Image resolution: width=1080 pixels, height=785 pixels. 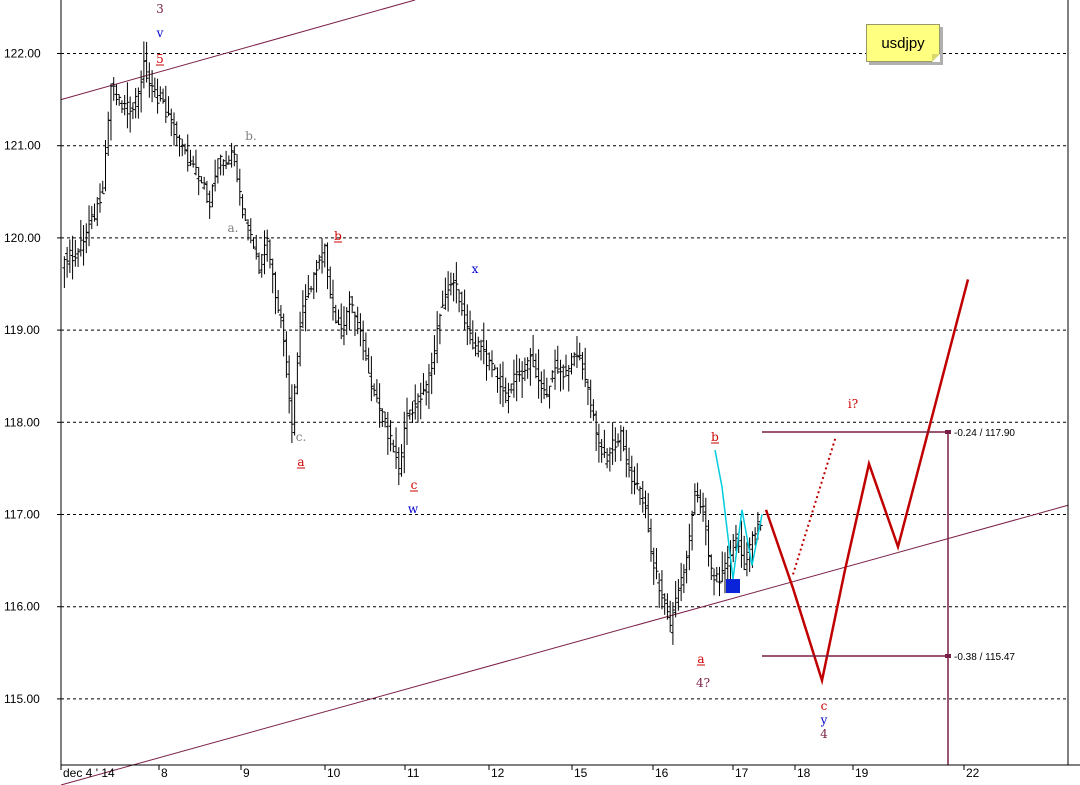 What do you see at coordinates (862, 773) in the screenshot?
I see `x-tick-label: 19` at bounding box center [862, 773].